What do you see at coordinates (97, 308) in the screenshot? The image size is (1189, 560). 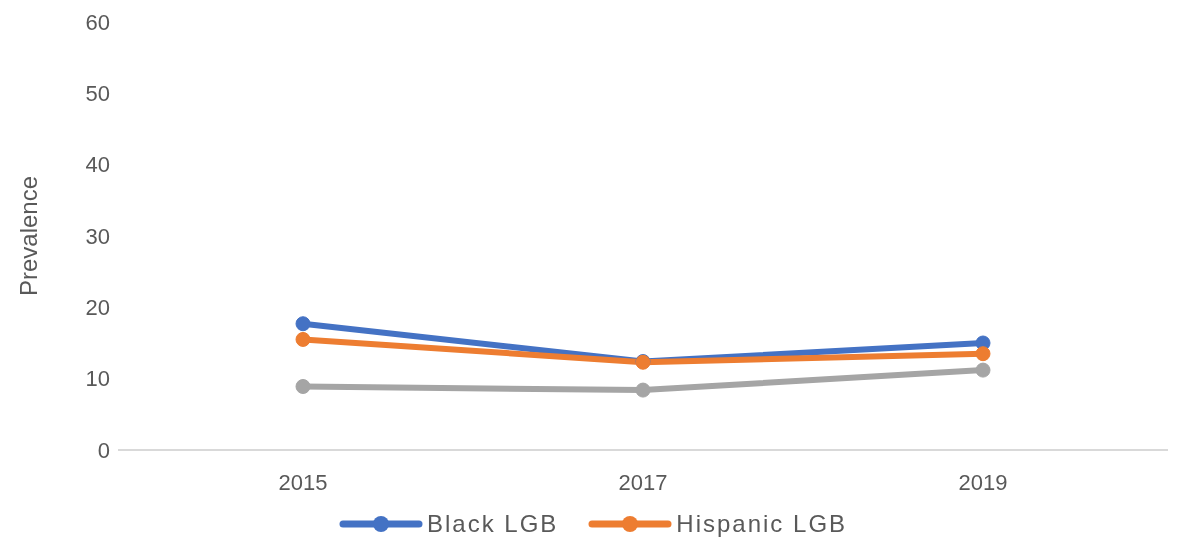 I see `y-tick-label: 20` at bounding box center [97, 308].